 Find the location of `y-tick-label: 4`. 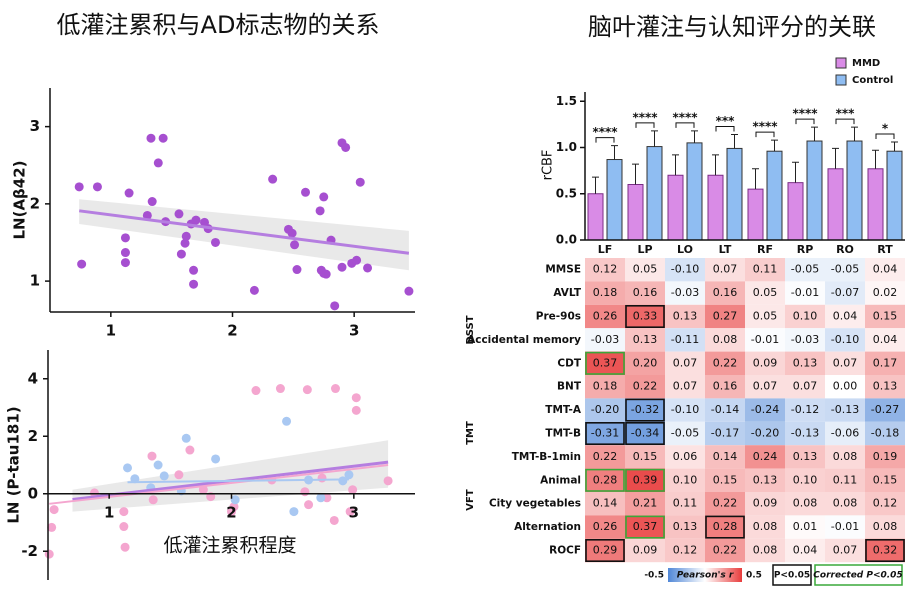

y-tick-label: 4 is located at coordinates (33, 378).